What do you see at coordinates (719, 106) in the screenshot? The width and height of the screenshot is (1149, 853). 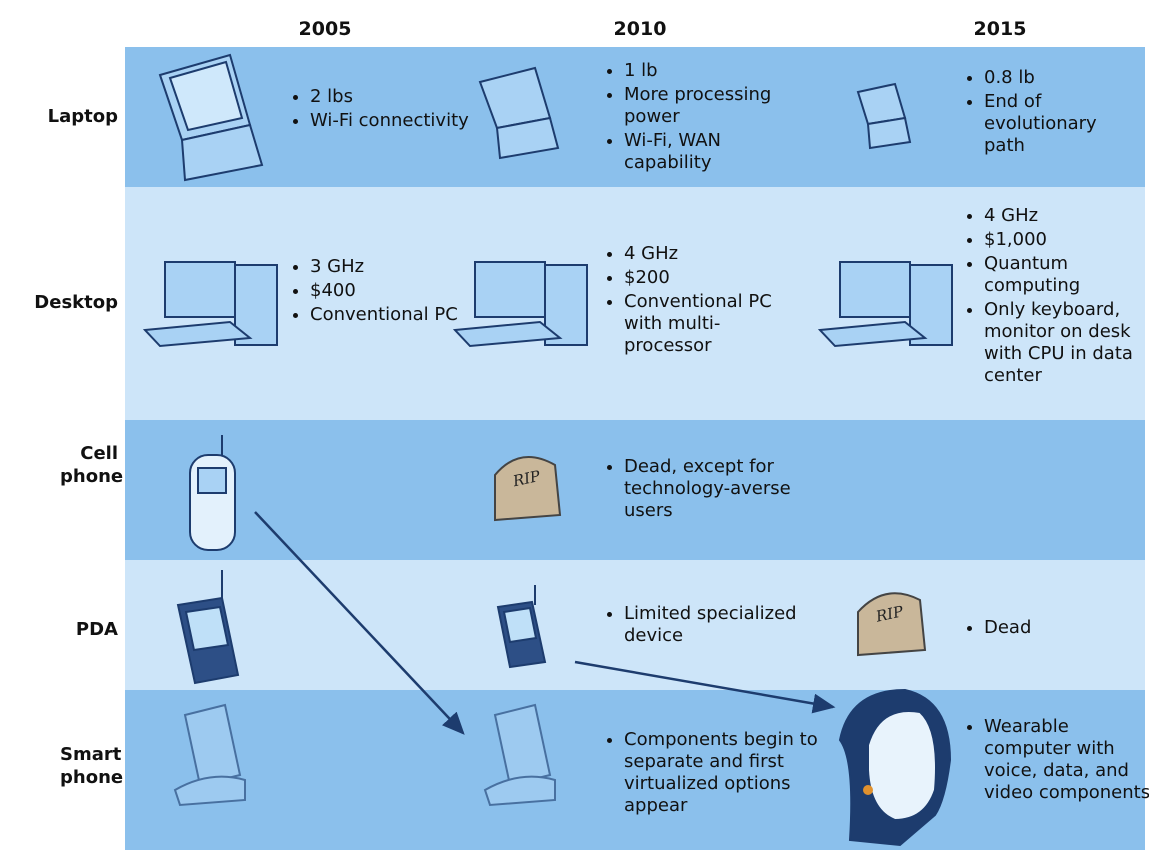 I see `bullet-item: More processing power` at bounding box center [719, 106].